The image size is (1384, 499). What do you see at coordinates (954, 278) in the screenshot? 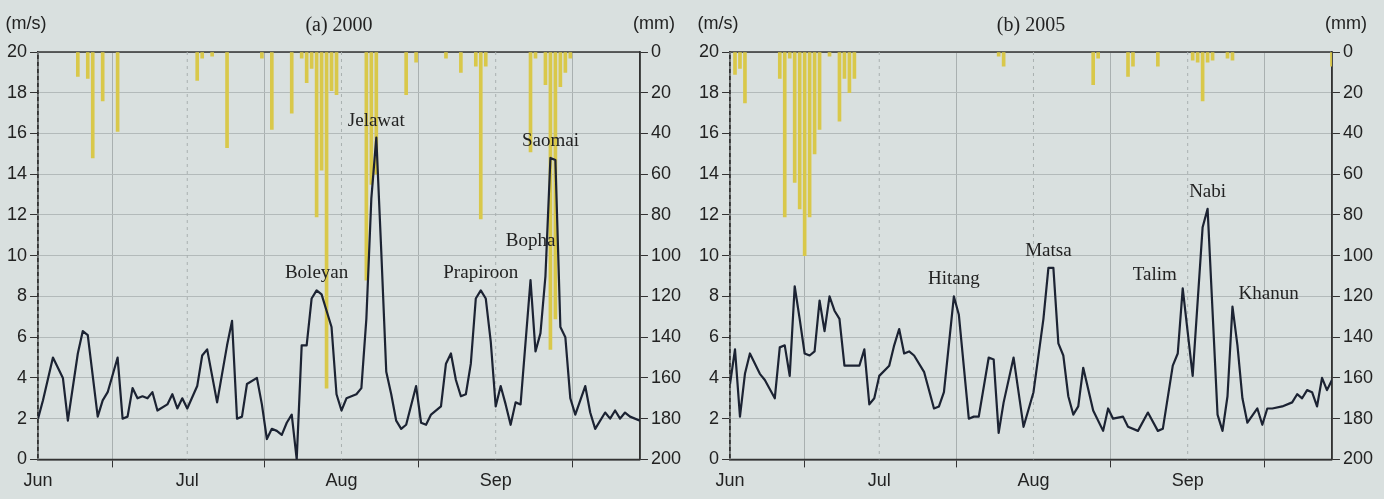
I see `annotation: Hitang` at bounding box center [954, 278].